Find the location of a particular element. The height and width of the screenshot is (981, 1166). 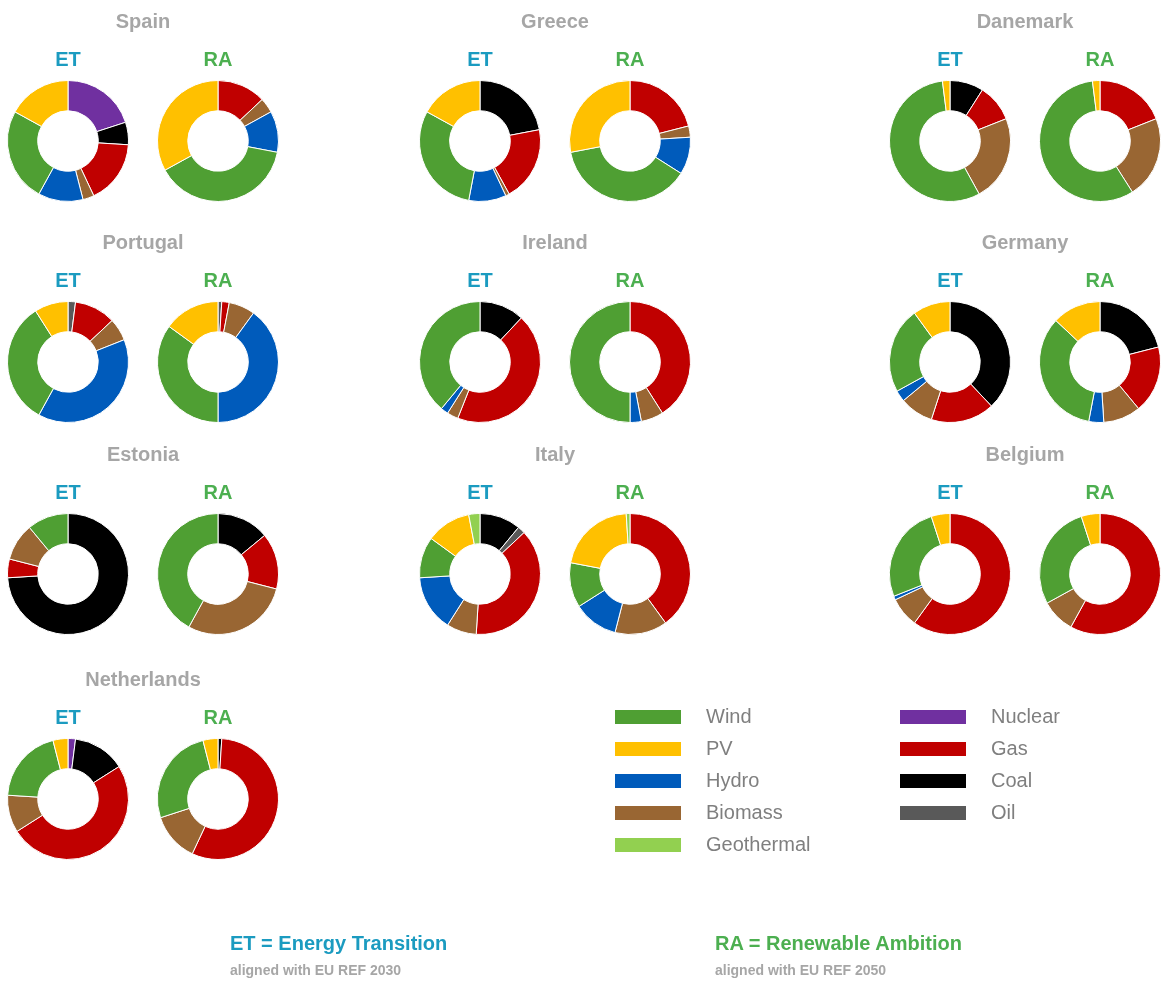

chart-title: Belgium is located at coordinates (1025, 454).